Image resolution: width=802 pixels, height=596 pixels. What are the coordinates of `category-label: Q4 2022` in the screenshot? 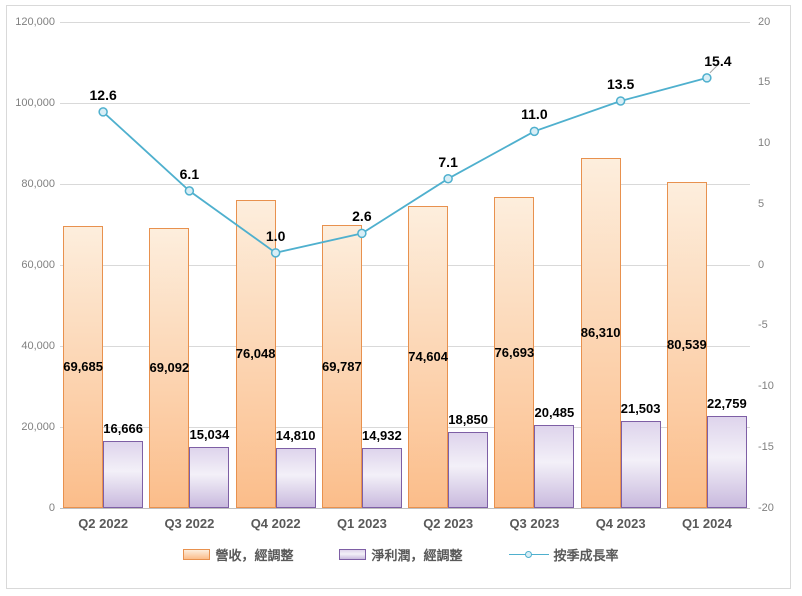 It's located at (275, 523).